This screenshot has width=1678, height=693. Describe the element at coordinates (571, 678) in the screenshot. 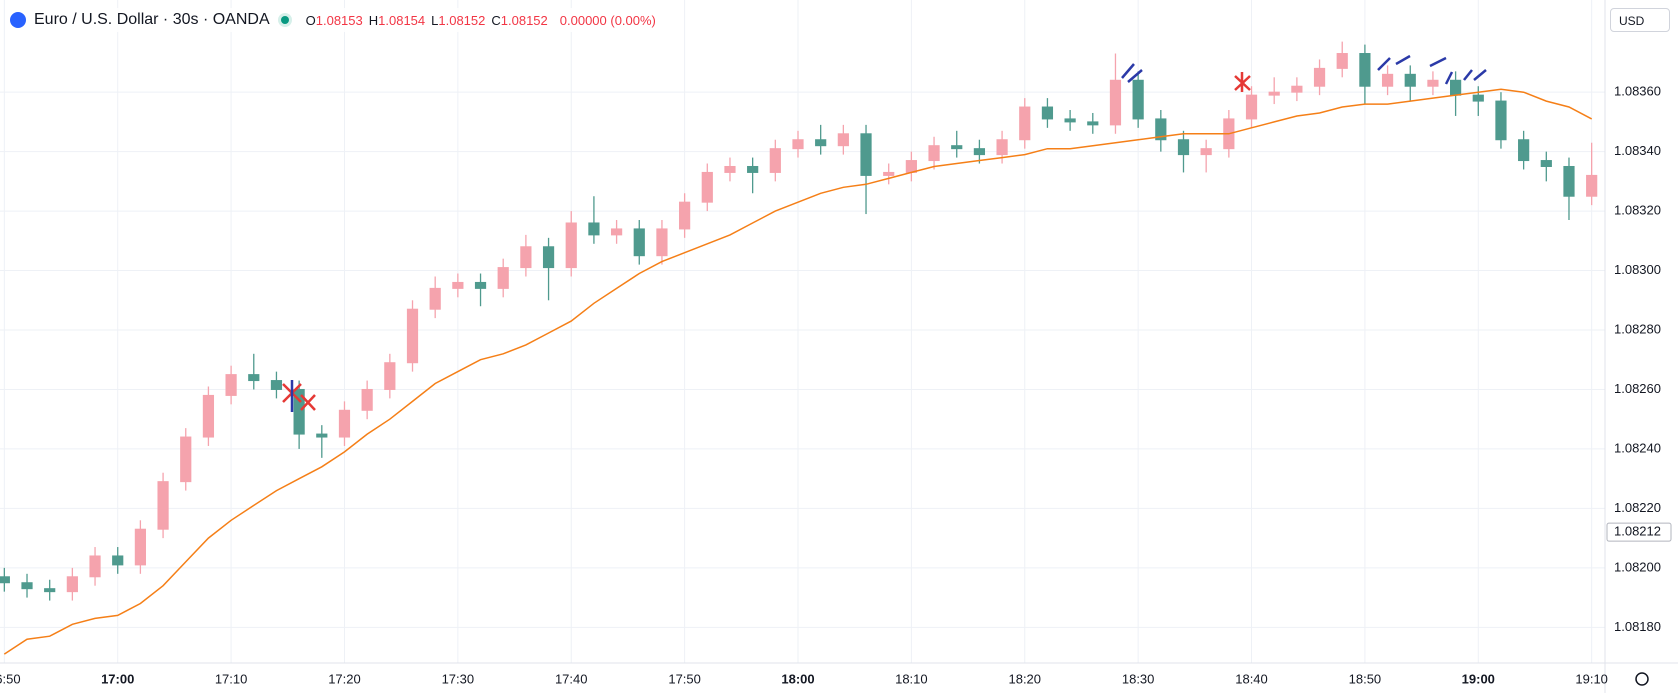

I see `x-tick-label: 17:40` at that location.